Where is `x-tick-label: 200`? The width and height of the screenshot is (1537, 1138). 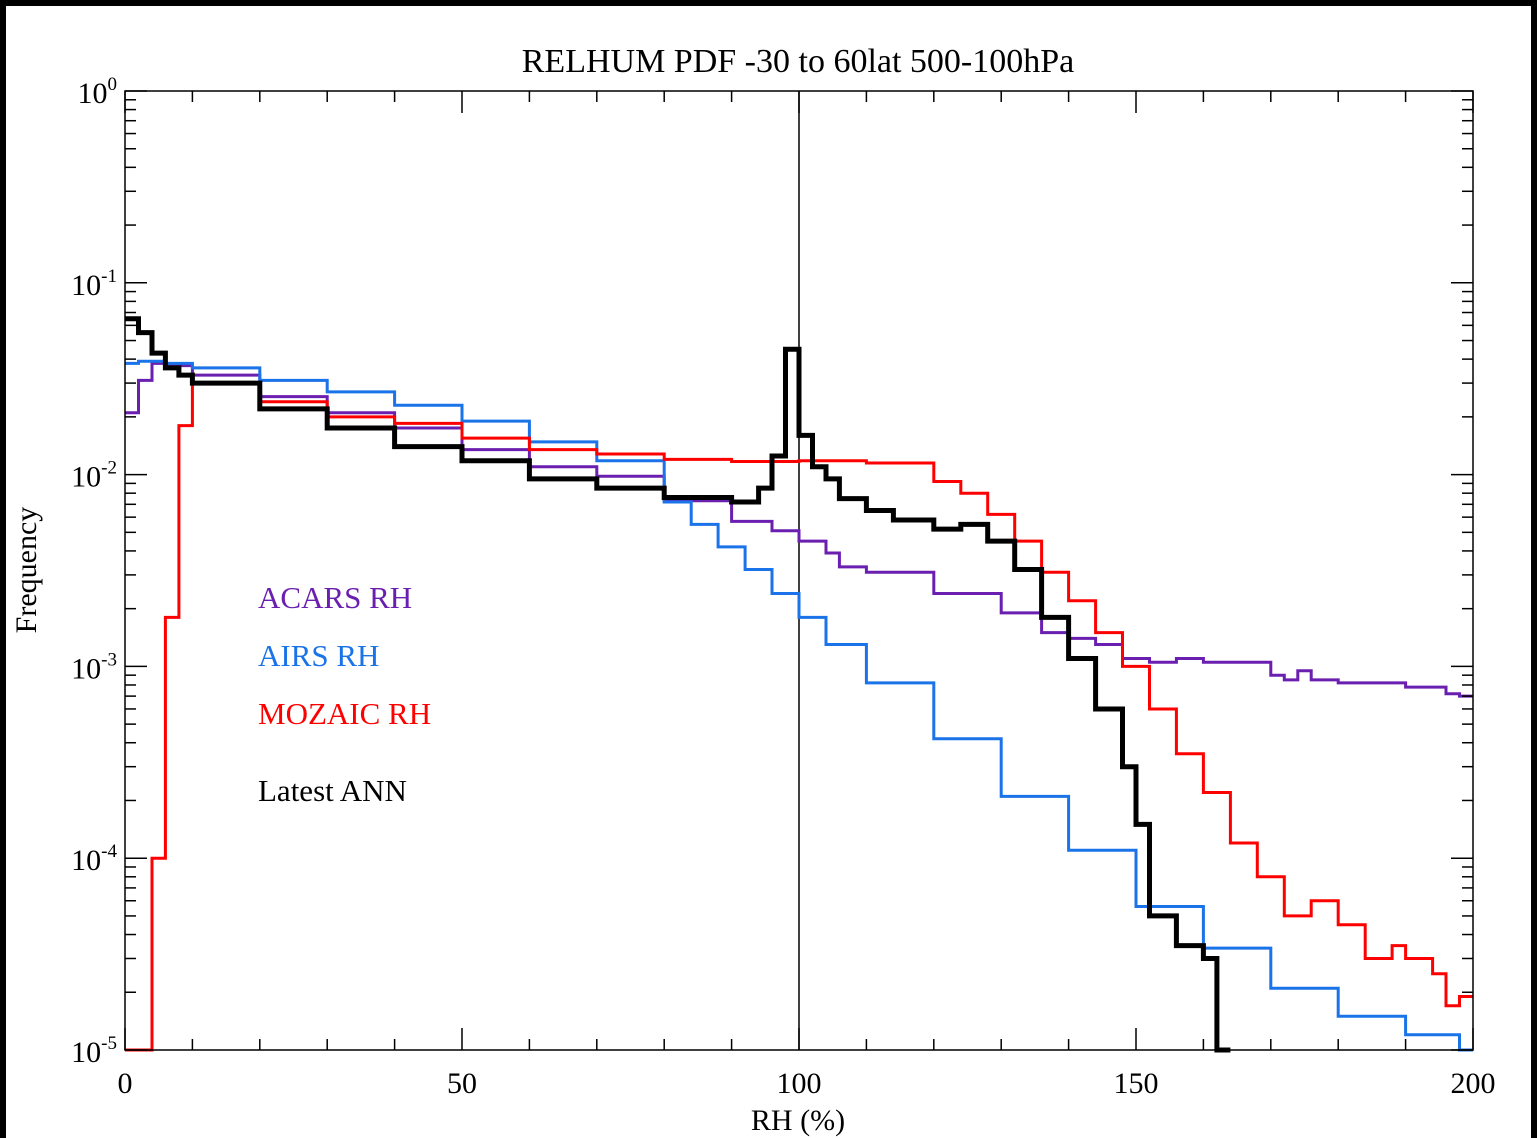
x-tick-label: 200 is located at coordinates (1473, 1083).